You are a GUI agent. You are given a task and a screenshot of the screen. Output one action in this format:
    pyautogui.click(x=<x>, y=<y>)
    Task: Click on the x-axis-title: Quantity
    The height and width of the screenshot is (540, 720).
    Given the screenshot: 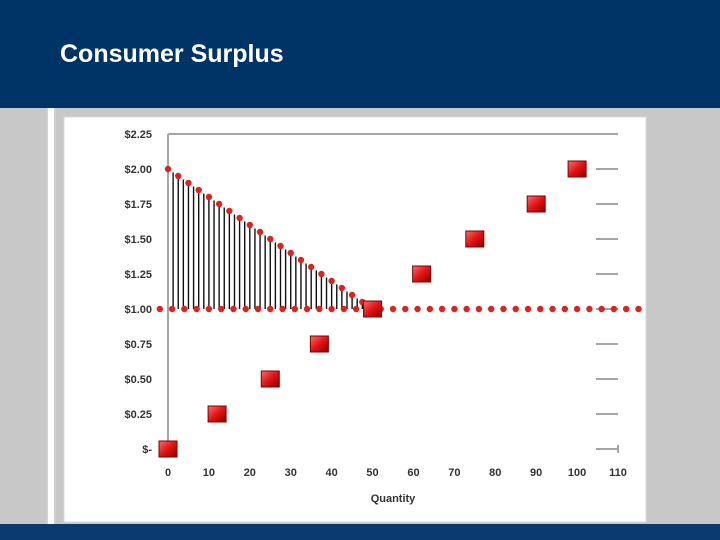 What is the action you would take?
    pyautogui.click(x=393, y=499)
    